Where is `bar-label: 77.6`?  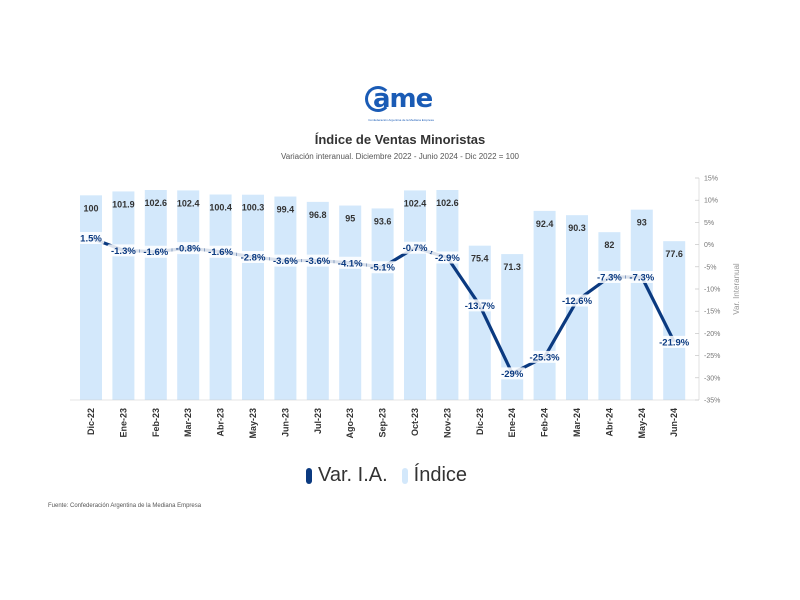
bar-label: 77.6 is located at coordinates (674, 254).